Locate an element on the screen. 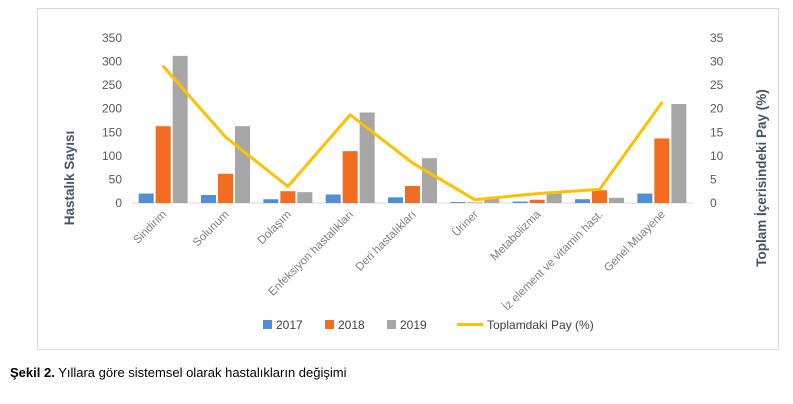 The height and width of the screenshot is (404, 793). legend: 2017 2018 2019 Toplamdaki Pay (%) is located at coordinates (428, 325).